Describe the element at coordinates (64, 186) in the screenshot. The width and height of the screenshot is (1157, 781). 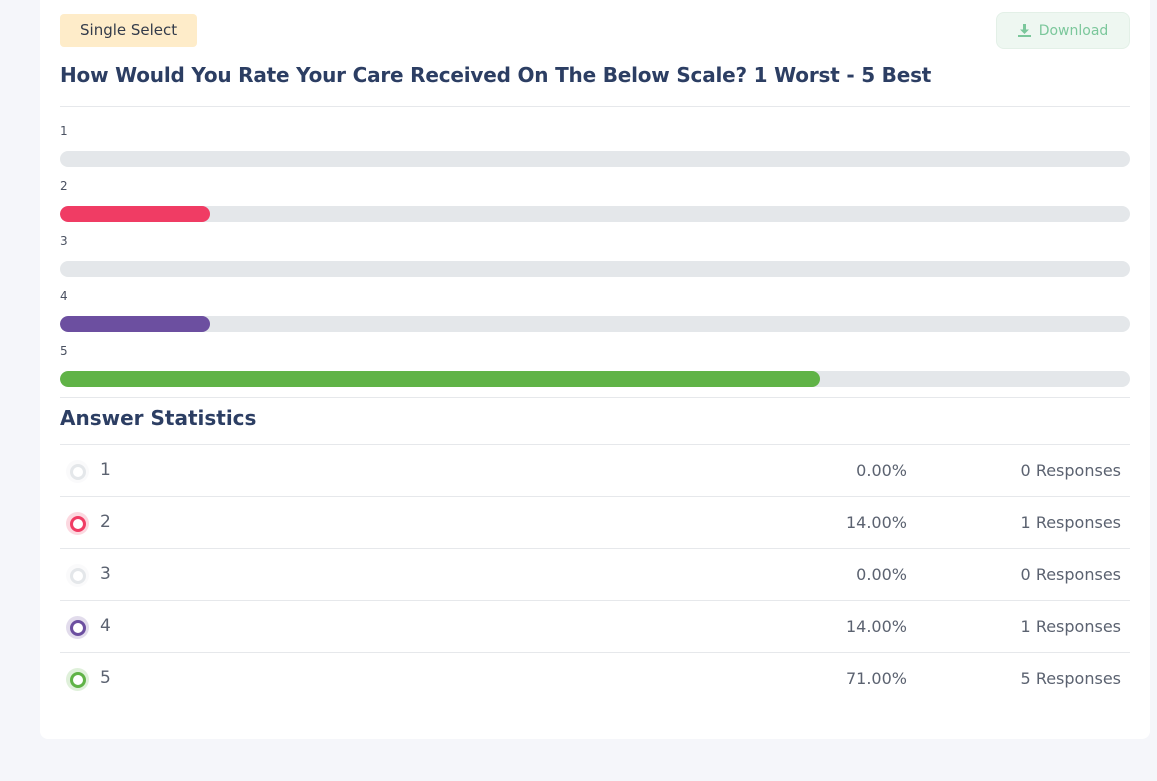
I see `bar-label-2: 2` at that location.